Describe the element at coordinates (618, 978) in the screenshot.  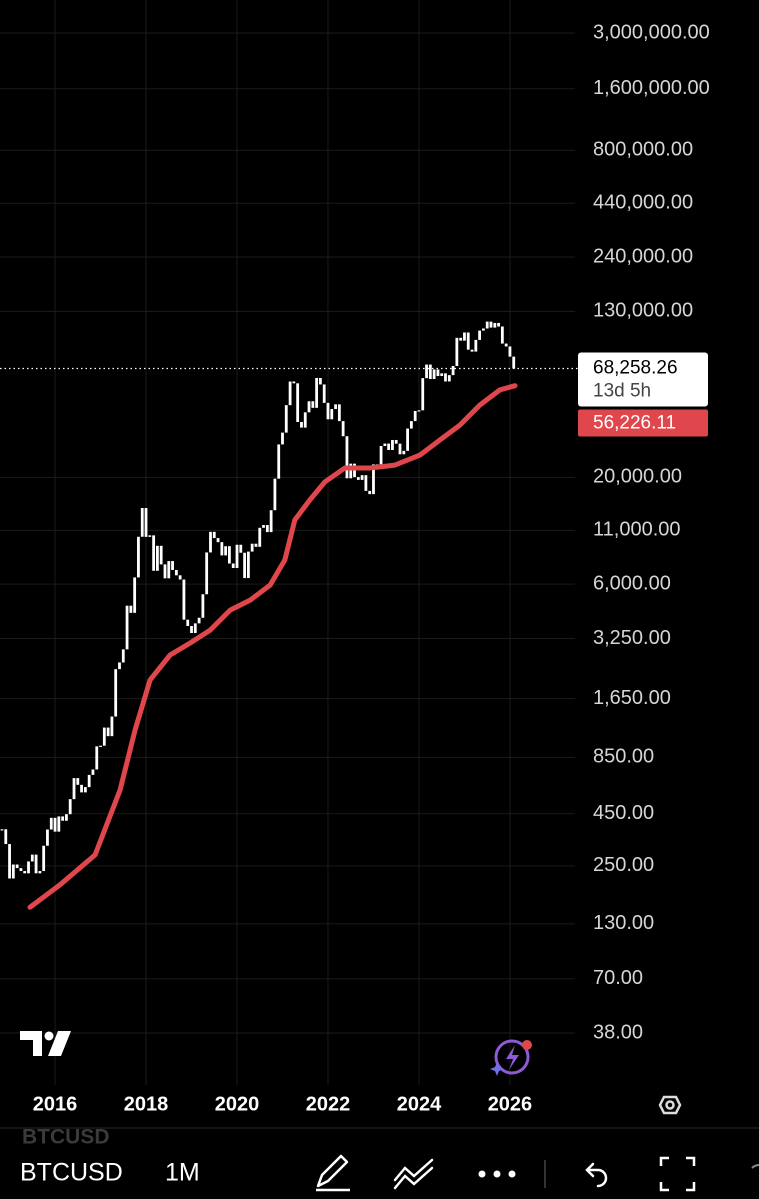
I see `y-tick-label: 70.00` at that location.